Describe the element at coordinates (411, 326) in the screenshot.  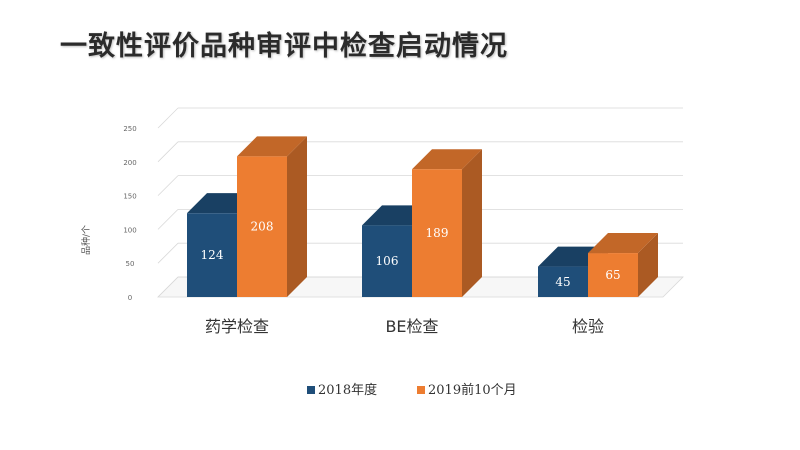
I see `x-tick-label: BE检查` at that location.